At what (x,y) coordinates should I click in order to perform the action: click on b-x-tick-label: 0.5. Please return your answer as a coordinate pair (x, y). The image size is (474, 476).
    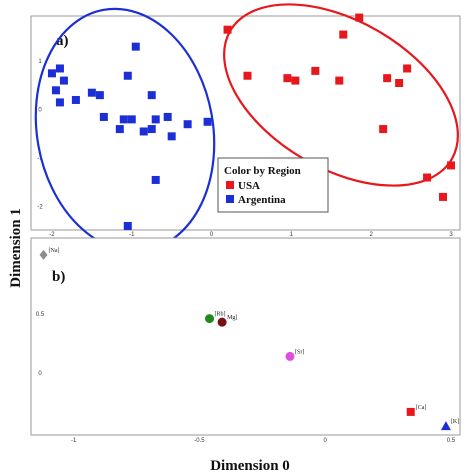
    Looking at the image, I should click on (451, 441).